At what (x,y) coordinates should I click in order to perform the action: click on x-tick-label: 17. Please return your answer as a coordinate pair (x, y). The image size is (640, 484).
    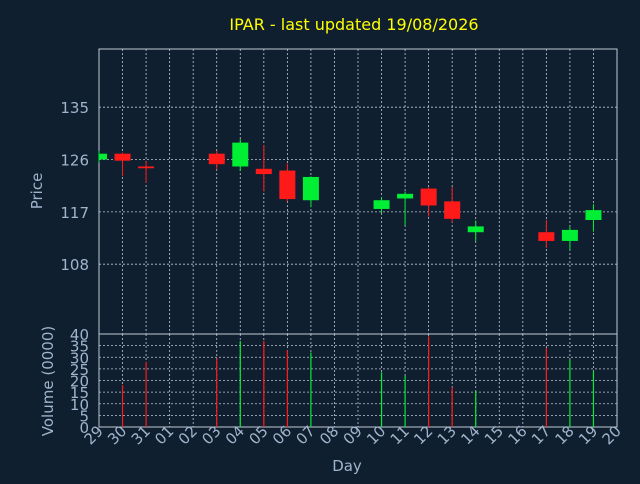
    Looking at the image, I should click on (541, 435).